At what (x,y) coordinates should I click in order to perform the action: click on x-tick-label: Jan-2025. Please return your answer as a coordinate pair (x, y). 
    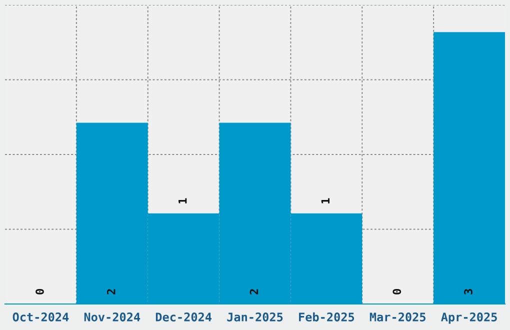
    Looking at the image, I should click on (255, 317).